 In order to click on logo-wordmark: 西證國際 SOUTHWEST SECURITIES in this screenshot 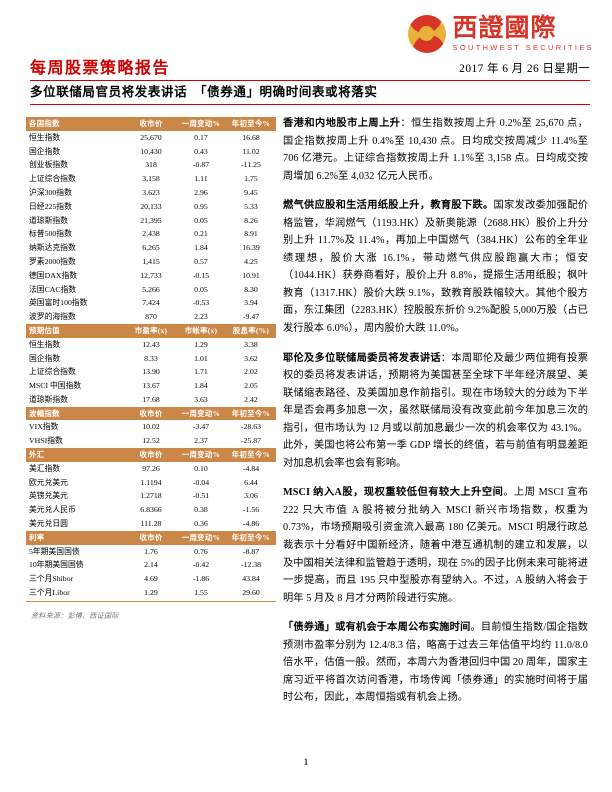, I will do `click(524, 33)`.